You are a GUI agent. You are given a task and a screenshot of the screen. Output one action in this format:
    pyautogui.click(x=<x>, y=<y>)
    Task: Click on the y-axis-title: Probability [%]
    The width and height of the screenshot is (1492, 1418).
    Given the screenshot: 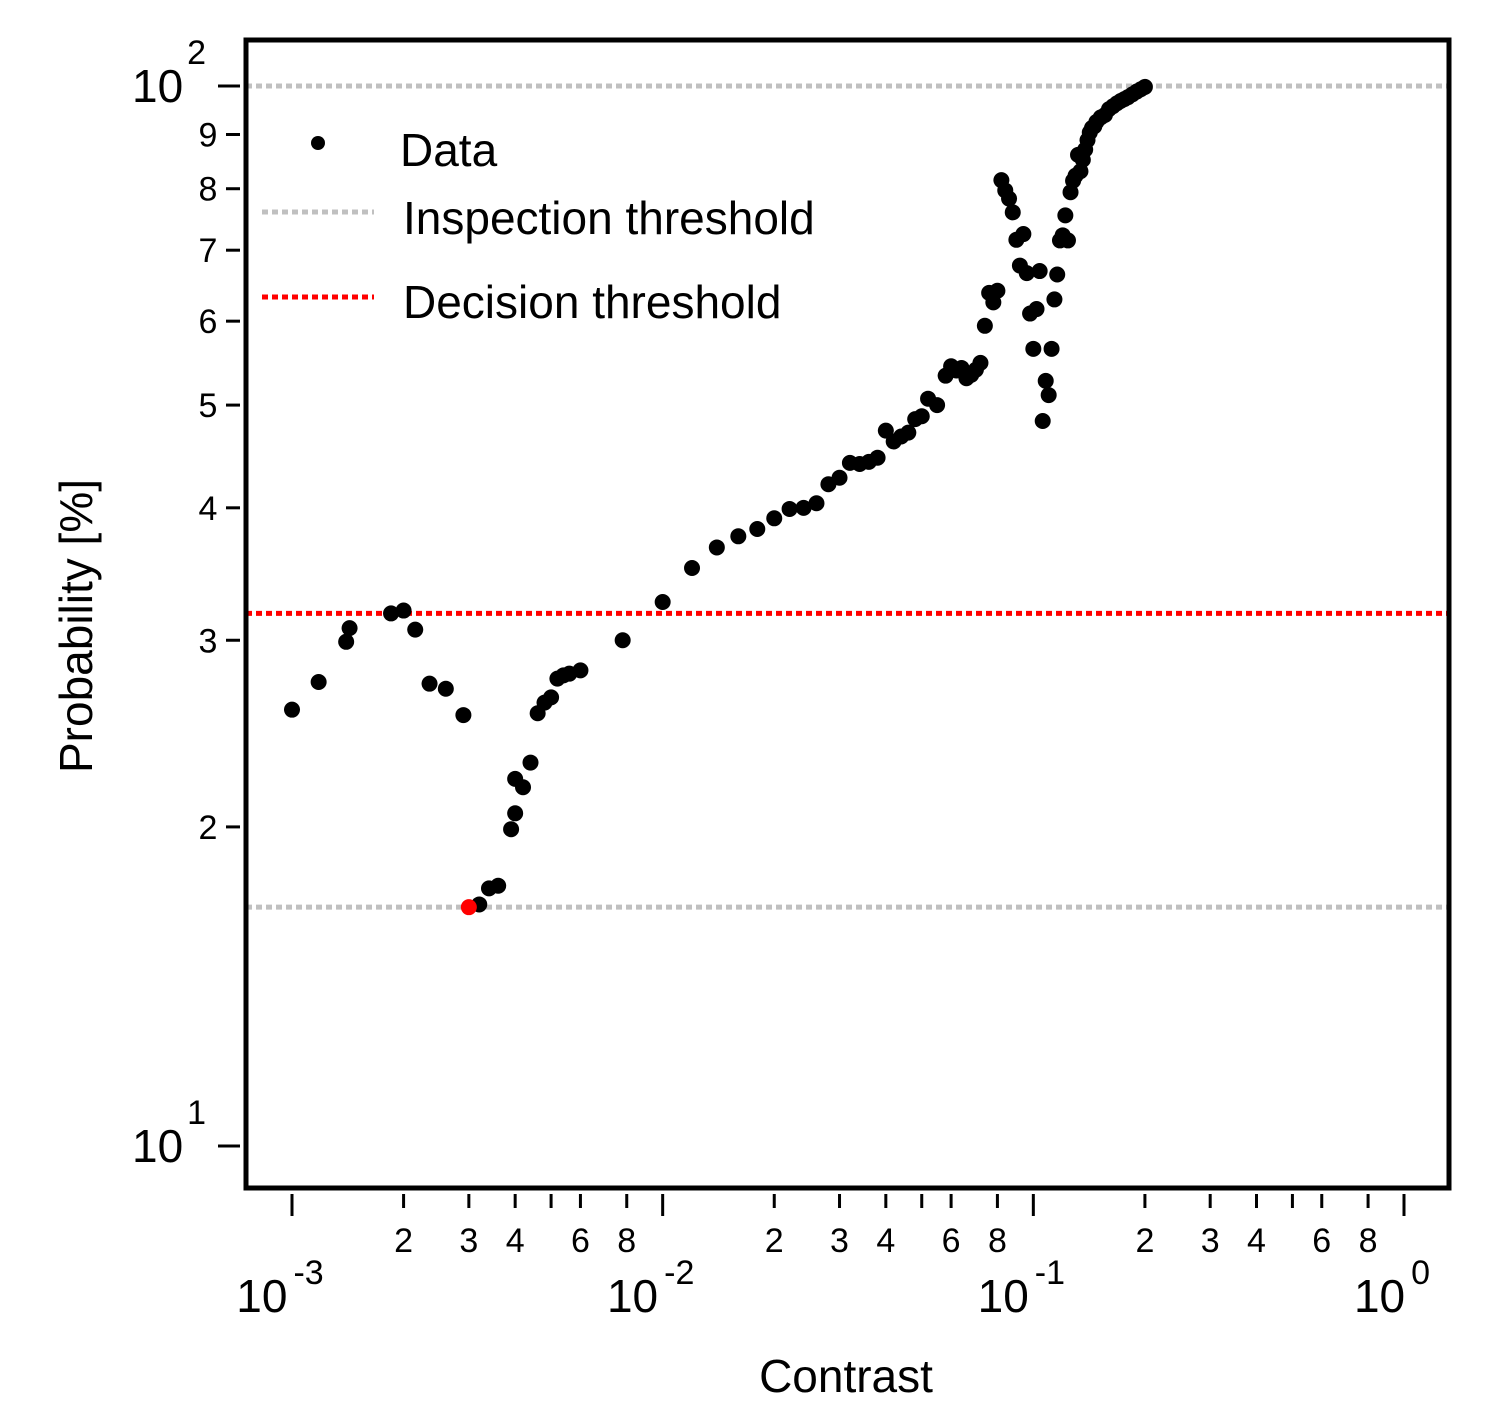 What is the action you would take?
    pyautogui.click(x=76, y=626)
    